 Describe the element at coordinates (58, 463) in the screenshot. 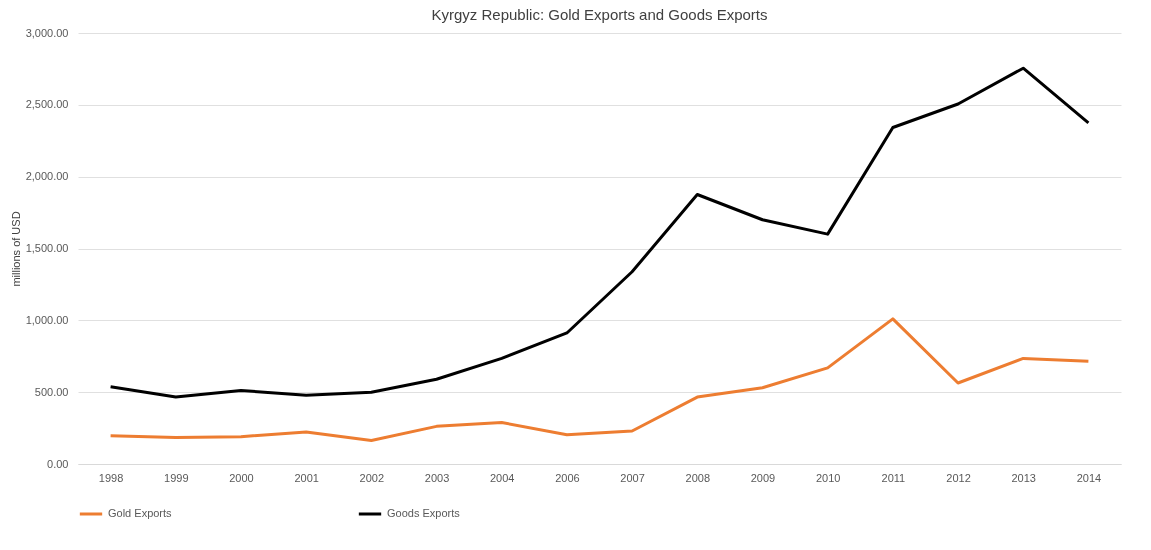

I see `y-tick-label: 0.00` at that location.